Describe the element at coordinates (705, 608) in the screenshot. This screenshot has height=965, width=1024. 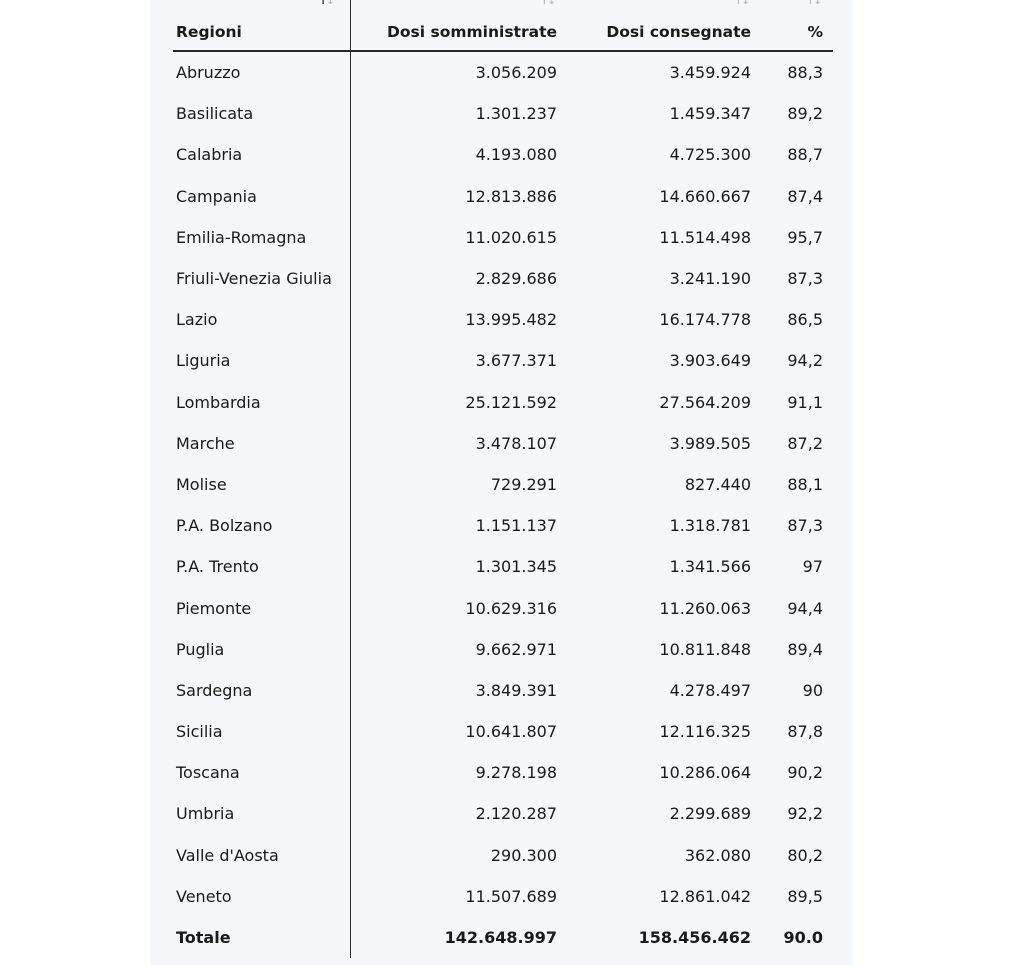
I see `cell-dosi-consegnate: 11.260.063` at that location.